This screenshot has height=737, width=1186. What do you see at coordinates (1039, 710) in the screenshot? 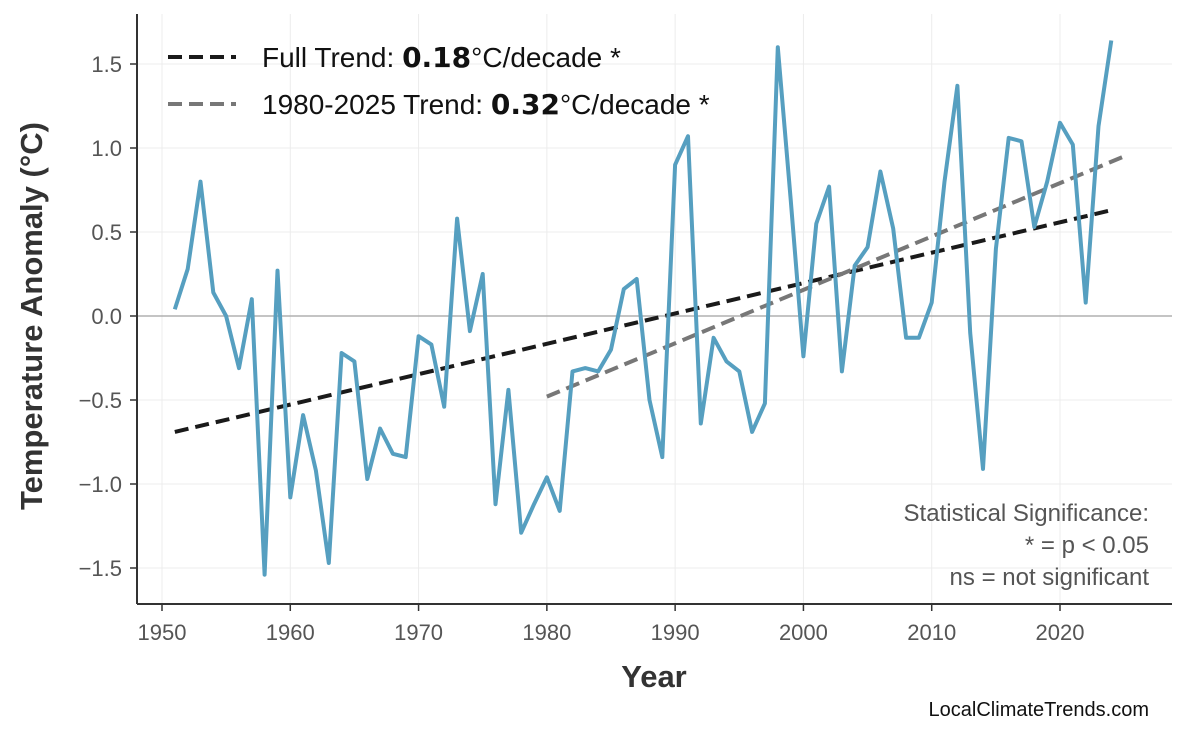
I see `credit-text: LocalClimateTrends.com` at bounding box center [1039, 710].